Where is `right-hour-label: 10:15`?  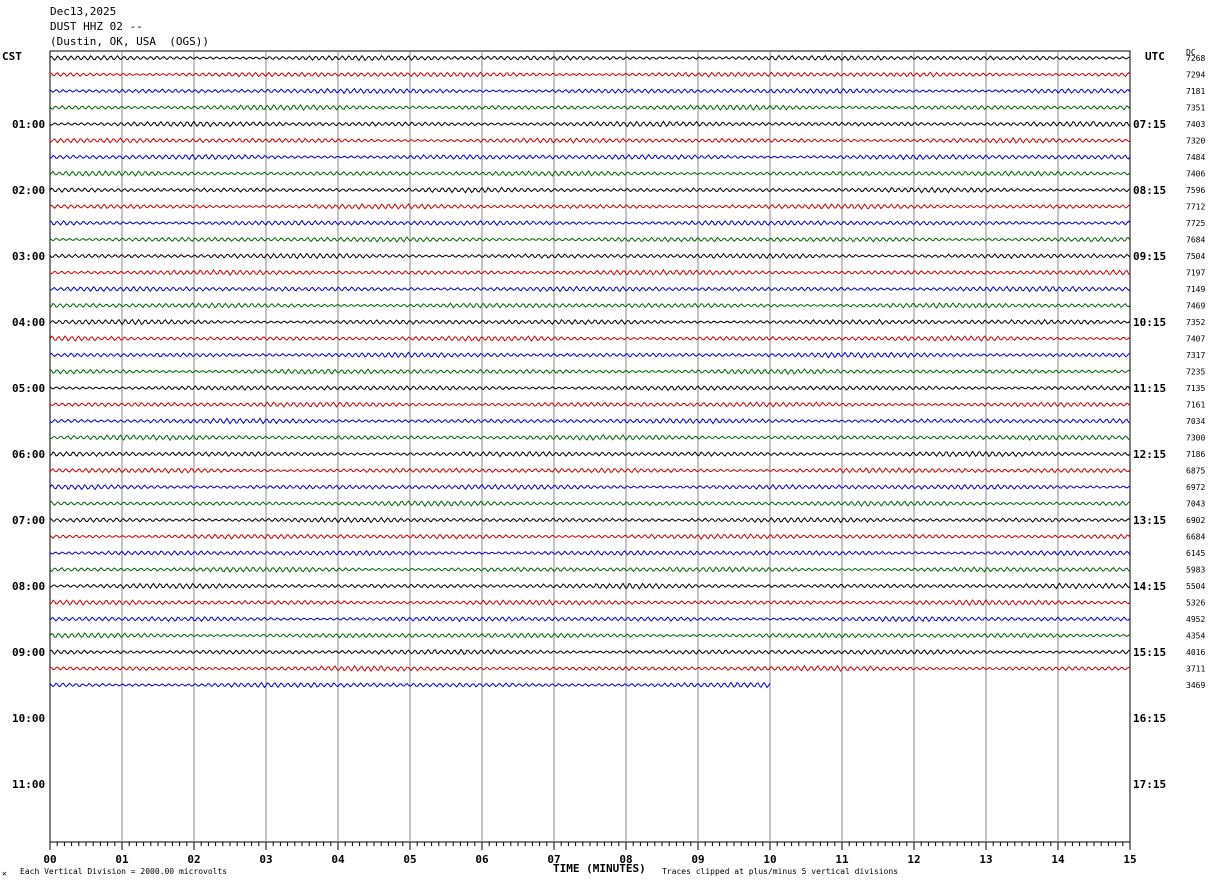
right-hour-label: 10:15 is located at coordinates (1149, 322).